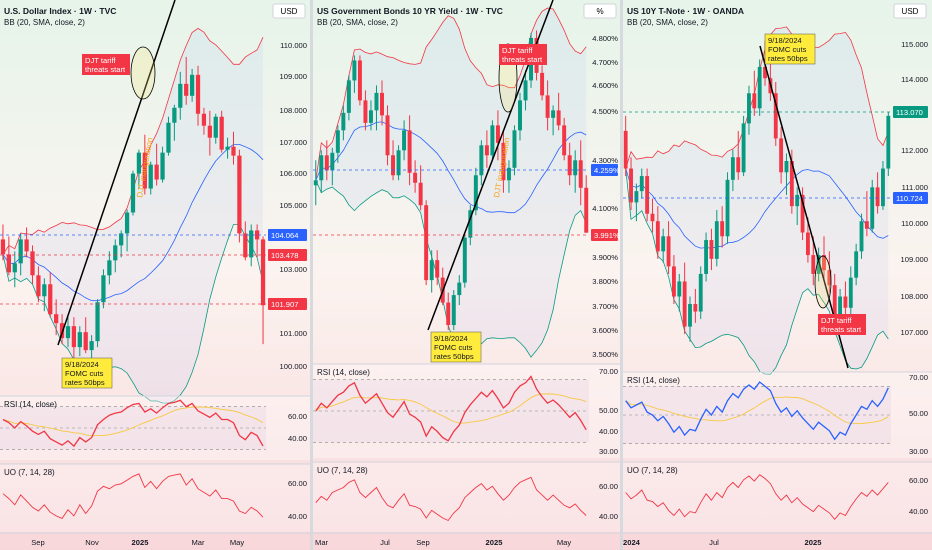 The width and height of the screenshot is (932, 550). I want to click on price-tick-label: 103.000, so click(293, 269).